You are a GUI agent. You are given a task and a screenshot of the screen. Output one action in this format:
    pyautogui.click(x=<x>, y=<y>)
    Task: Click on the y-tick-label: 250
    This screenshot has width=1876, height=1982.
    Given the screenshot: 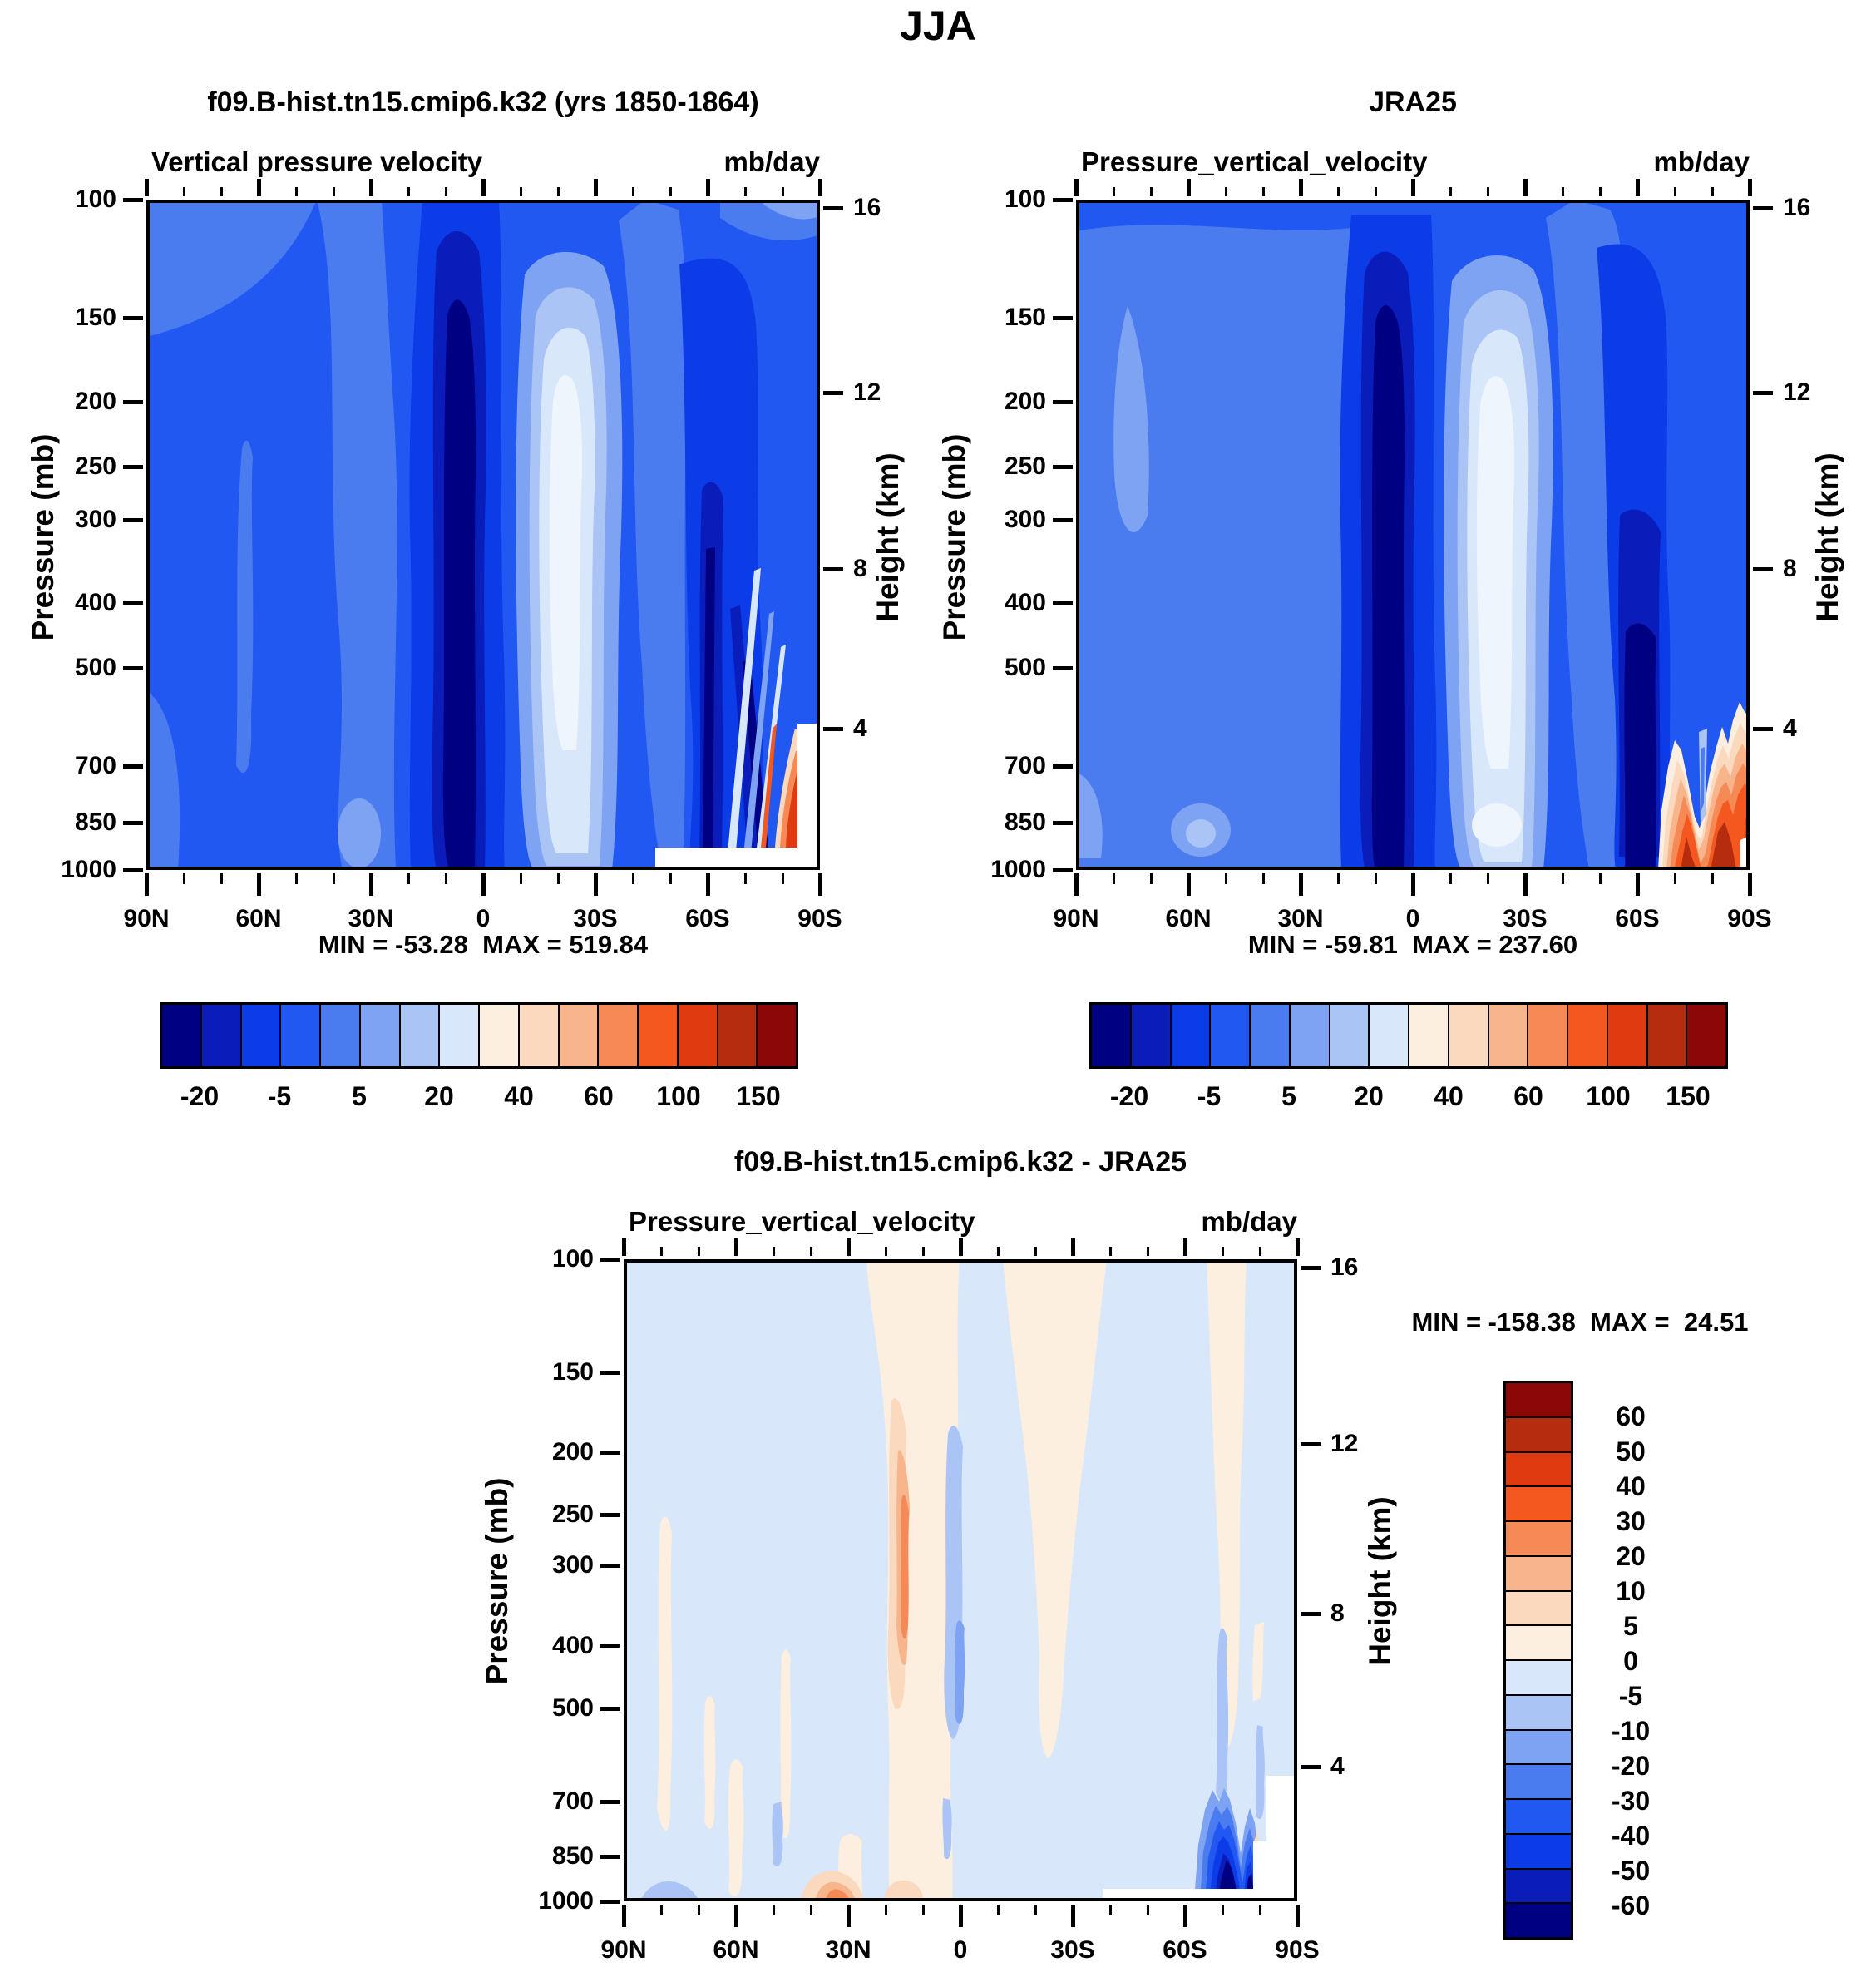 What is the action you would take?
    pyautogui.click(x=1025, y=466)
    